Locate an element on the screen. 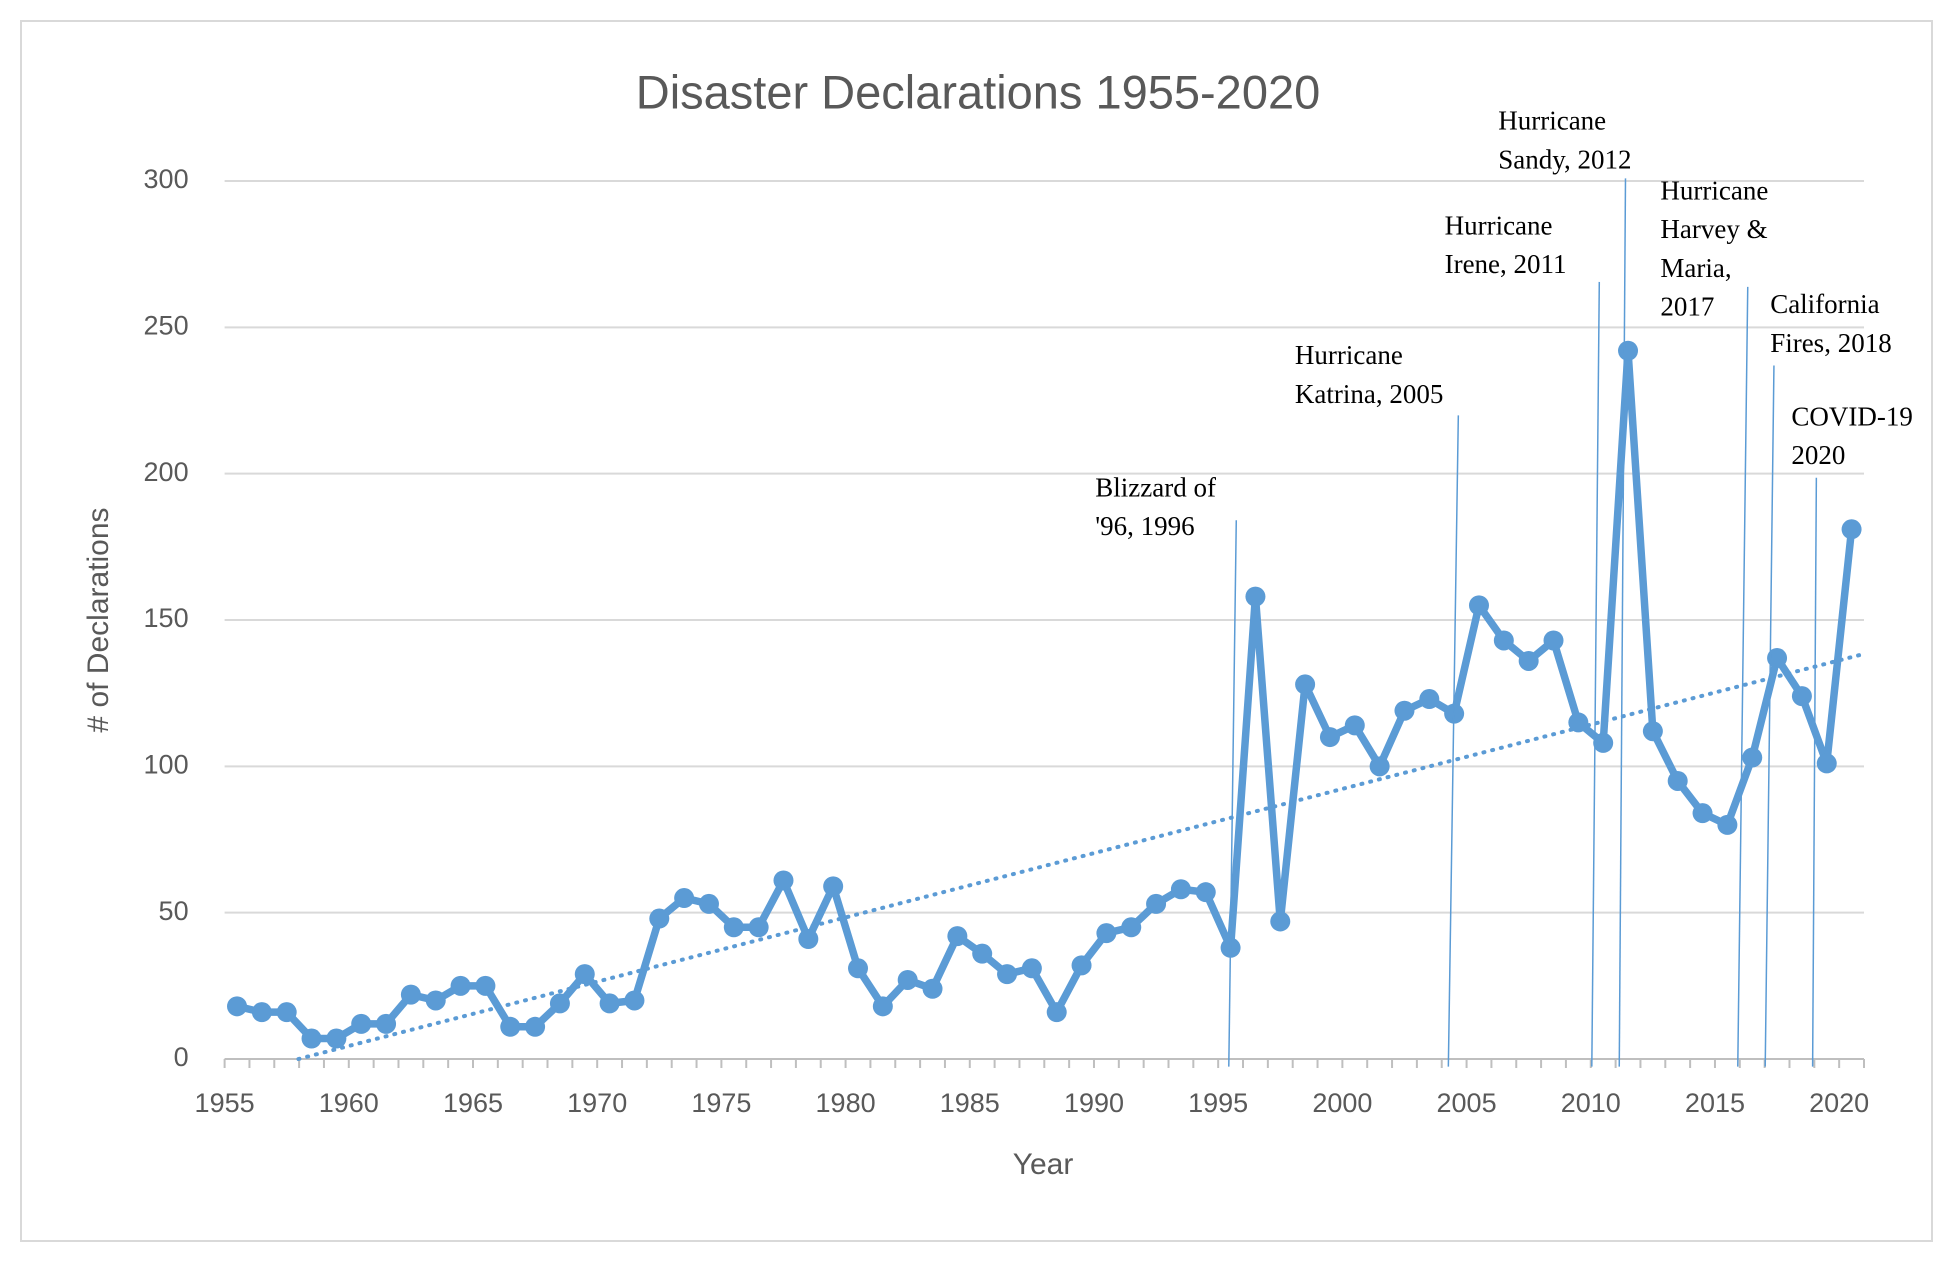  y-tick-label: 250 is located at coordinates (166, 325).